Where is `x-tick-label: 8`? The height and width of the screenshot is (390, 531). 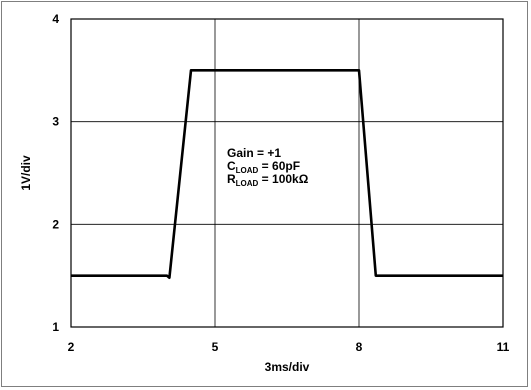
x-tick-label: 8 is located at coordinates (359, 347).